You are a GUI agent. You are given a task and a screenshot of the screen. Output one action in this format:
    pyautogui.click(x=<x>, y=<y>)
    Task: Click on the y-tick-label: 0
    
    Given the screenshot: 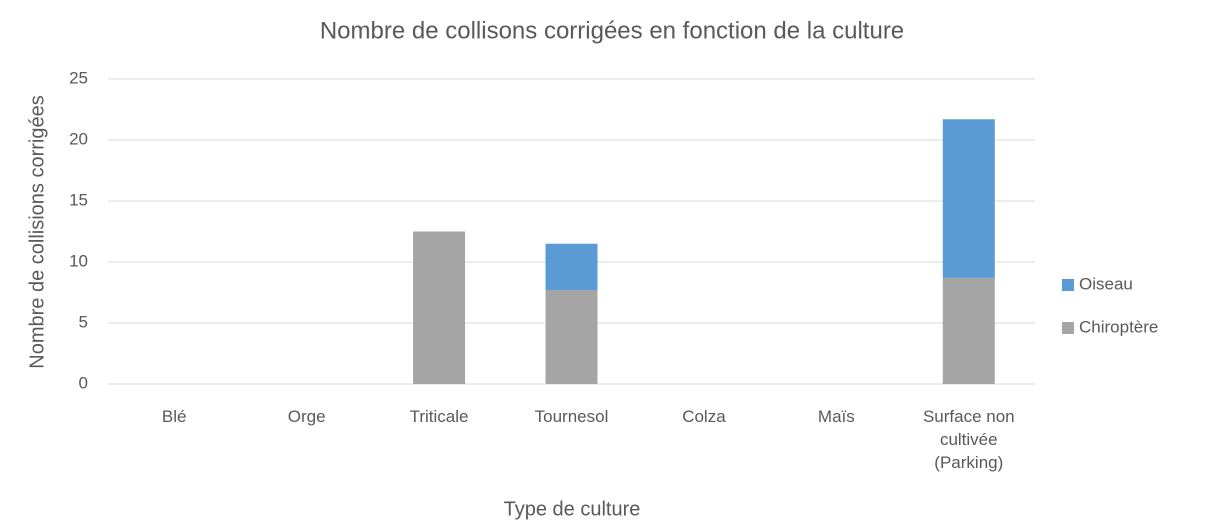 What is the action you would take?
    pyautogui.click(x=83, y=382)
    